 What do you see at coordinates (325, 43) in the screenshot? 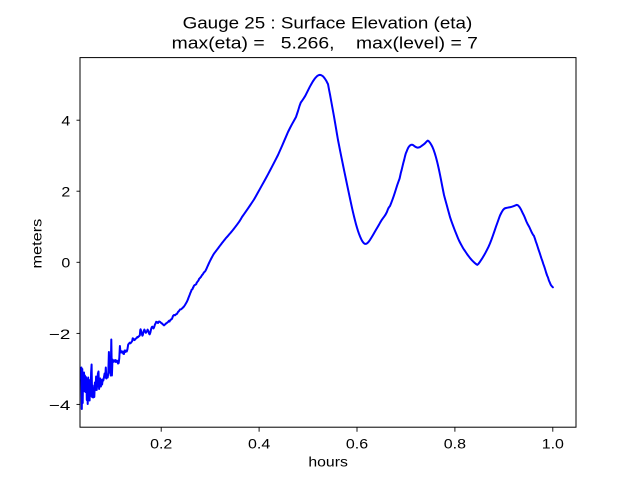
I see `svg-text:max(eta) = 5.266, max(lev: max(eta) = 5.266, max(level) = 7` at bounding box center [325, 43].